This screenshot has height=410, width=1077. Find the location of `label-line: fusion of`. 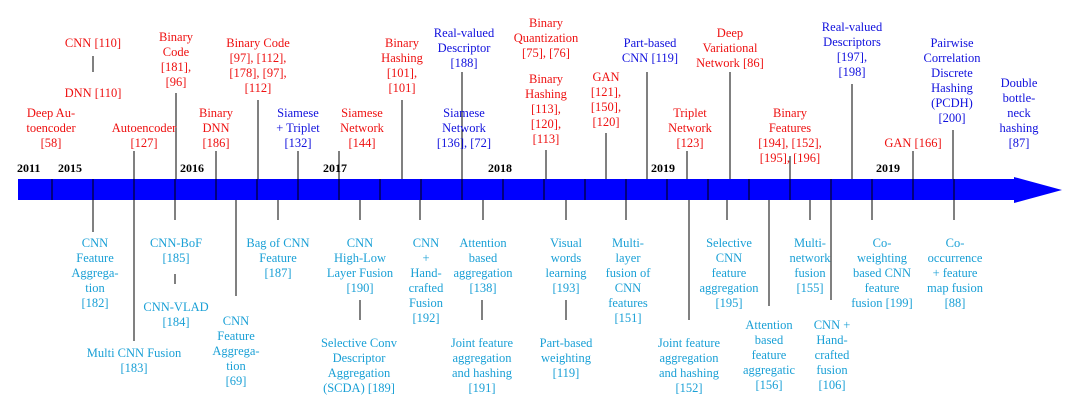

label-line: fusion of is located at coordinates (628, 273).